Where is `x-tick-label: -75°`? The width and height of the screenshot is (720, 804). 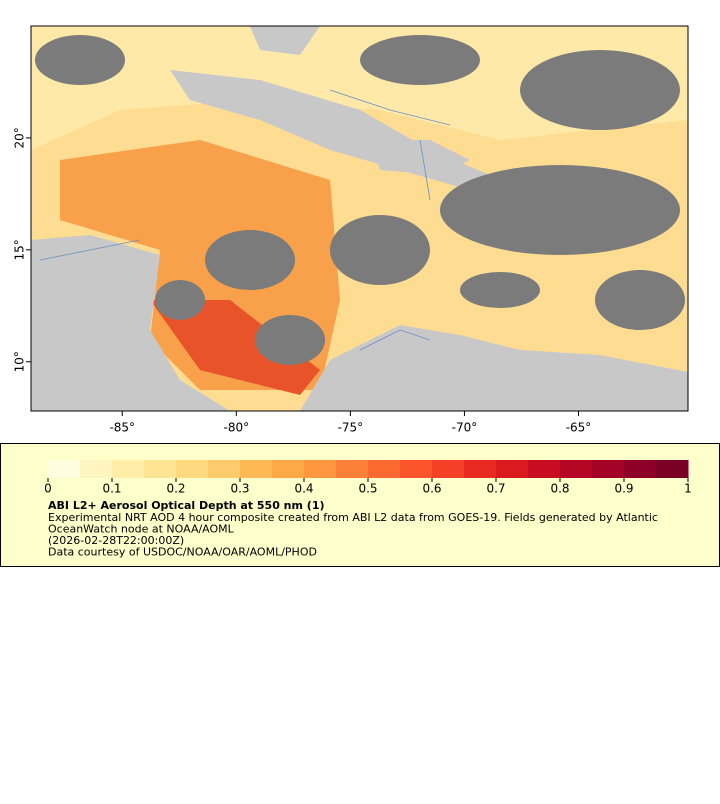 x-tick-label: -75° is located at coordinates (351, 428).